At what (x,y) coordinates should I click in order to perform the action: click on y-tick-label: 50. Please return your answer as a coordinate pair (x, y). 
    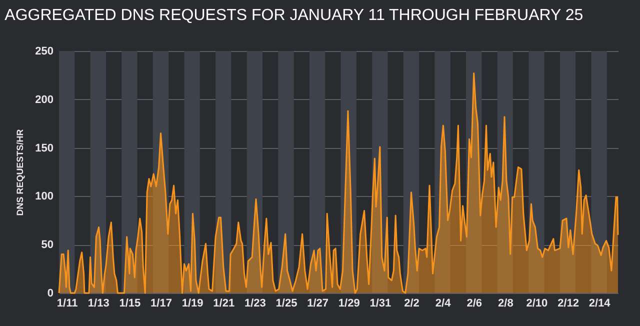
    Looking at the image, I should click on (47, 245).